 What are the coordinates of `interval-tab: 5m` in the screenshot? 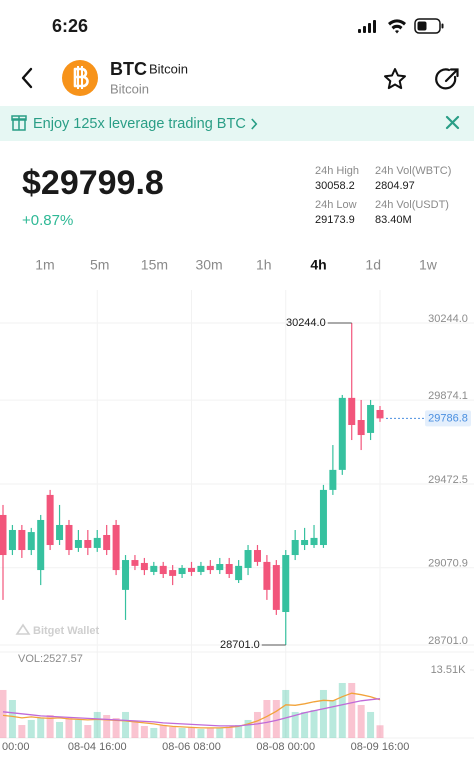 It's located at (99, 265).